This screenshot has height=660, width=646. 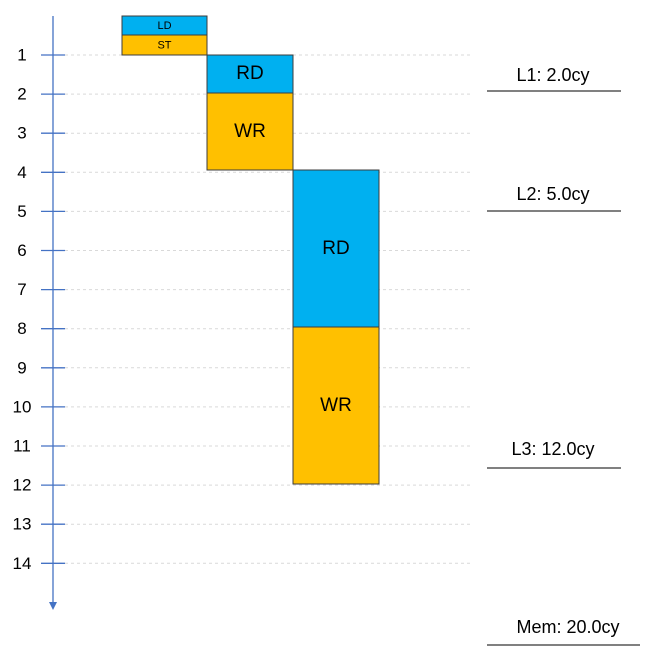 What do you see at coordinates (21, 94) in the screenshot?
I see `time-axis-tick-label: 2` at bounding box center [21, 94].